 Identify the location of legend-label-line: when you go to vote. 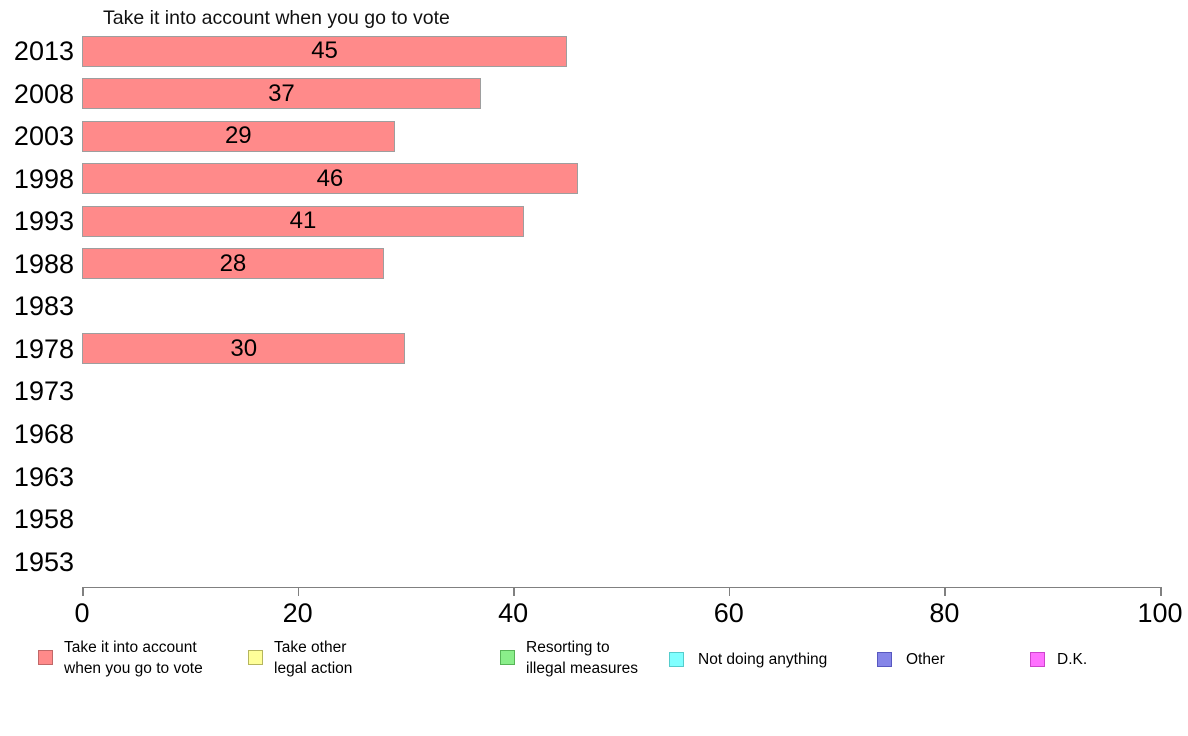
(133, 668).